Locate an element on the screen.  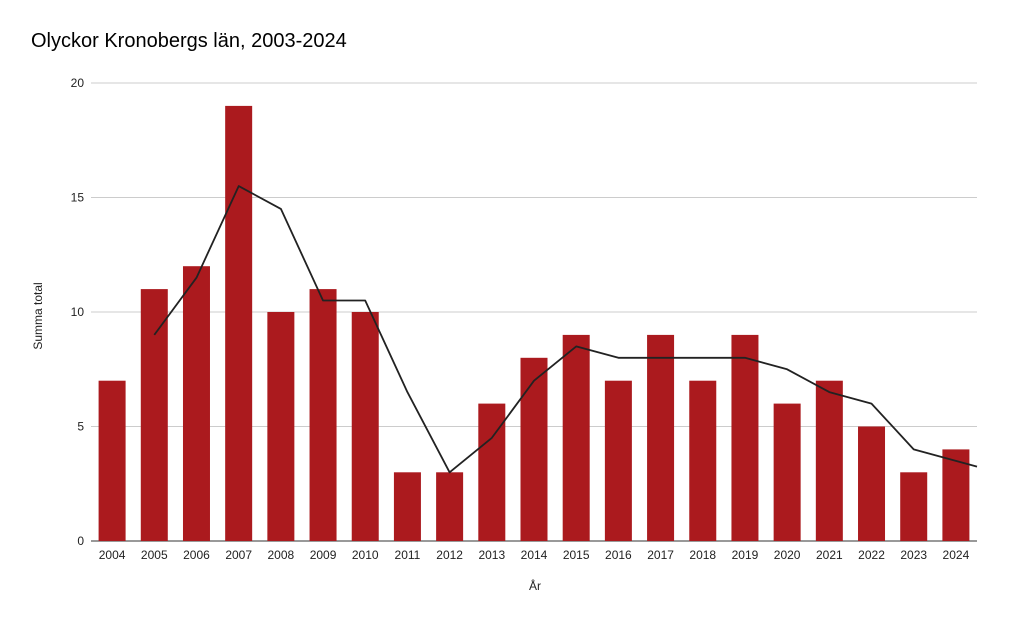
x-tick-label: 2012 is located at coordinates (449, 555).